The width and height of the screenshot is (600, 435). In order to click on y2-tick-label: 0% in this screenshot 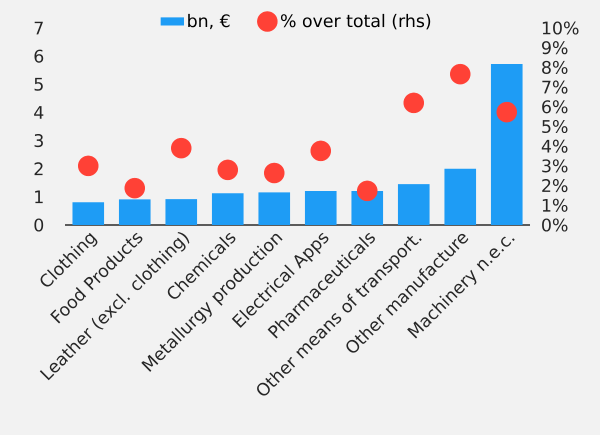, I will do `click(555, 225)`.